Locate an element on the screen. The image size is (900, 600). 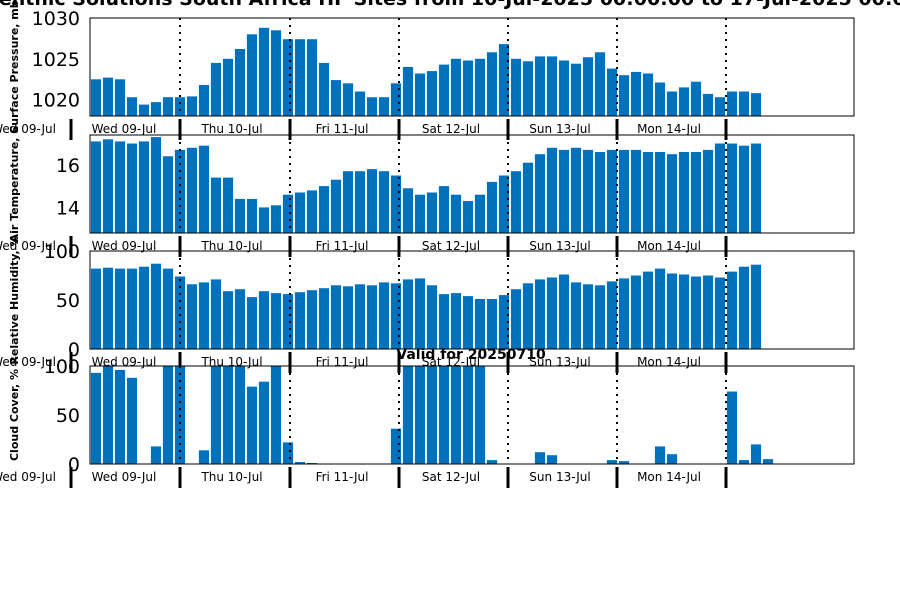
ytick-p4-1: 50 is located at coordinates (68, 416).